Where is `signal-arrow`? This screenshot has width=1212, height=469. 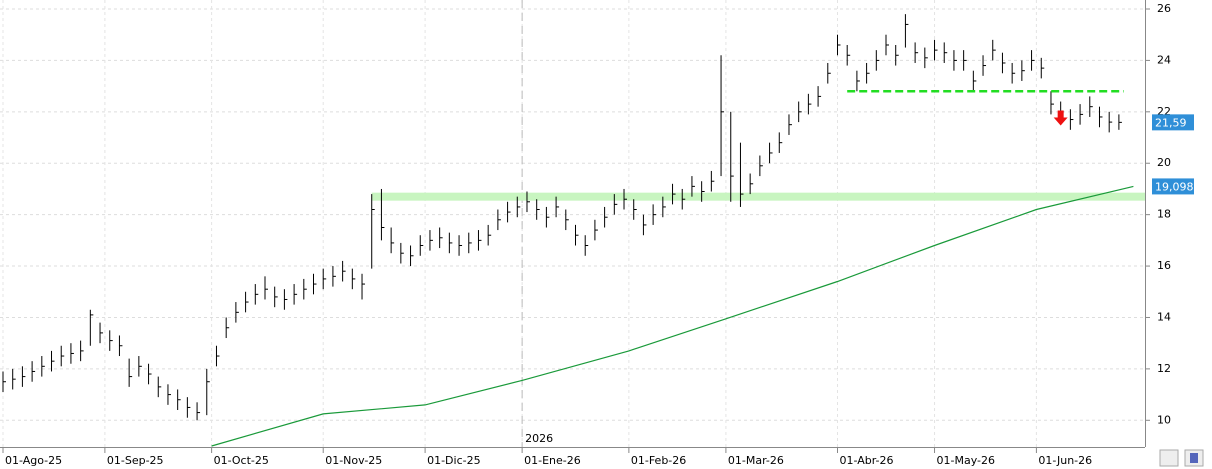 signal-arrow is located at coordinates (1060, 118).